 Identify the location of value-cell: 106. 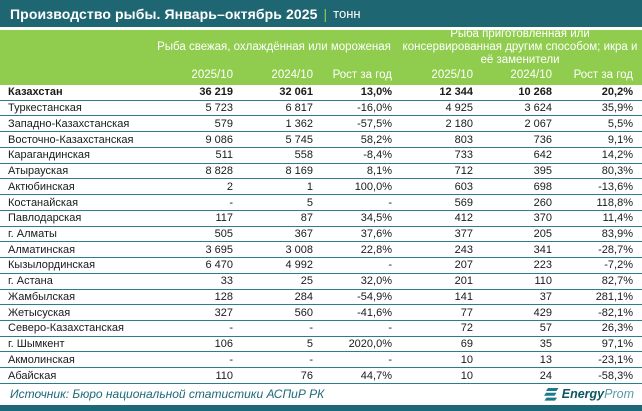
(223, 344).